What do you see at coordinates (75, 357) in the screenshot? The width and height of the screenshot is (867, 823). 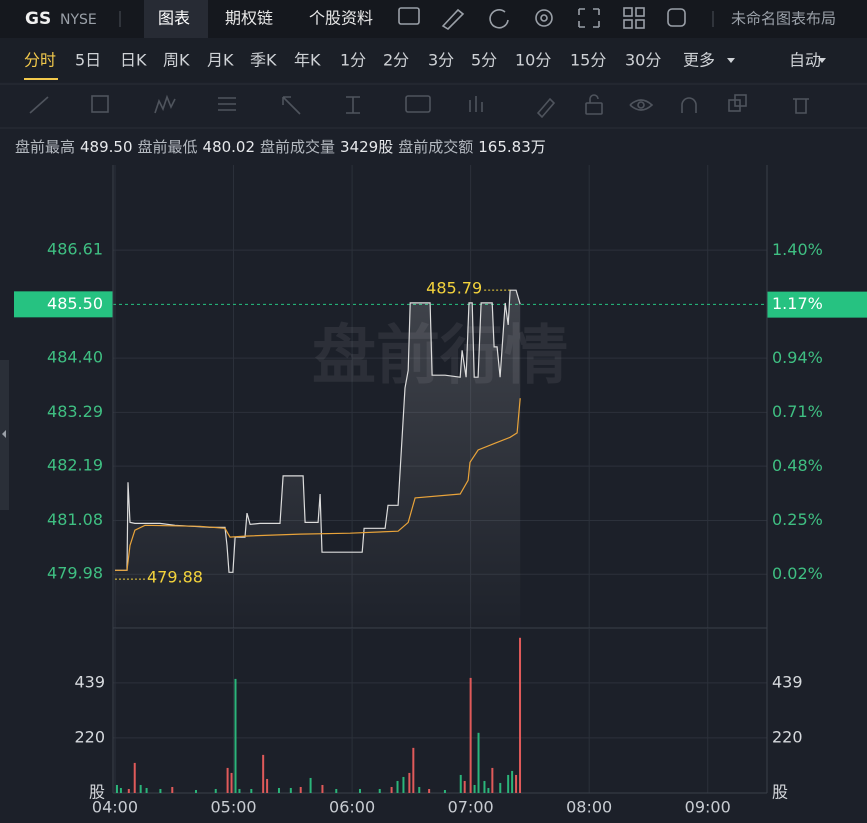 I see `y-tick-label: 484.40` at bounding box center [75, 357].